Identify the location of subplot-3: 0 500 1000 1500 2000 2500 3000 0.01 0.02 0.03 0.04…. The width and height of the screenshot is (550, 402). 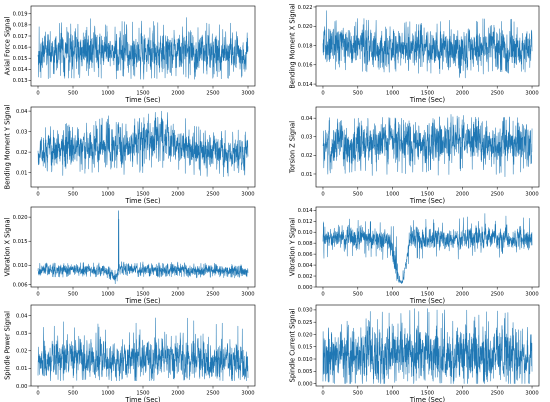
(130, 154).